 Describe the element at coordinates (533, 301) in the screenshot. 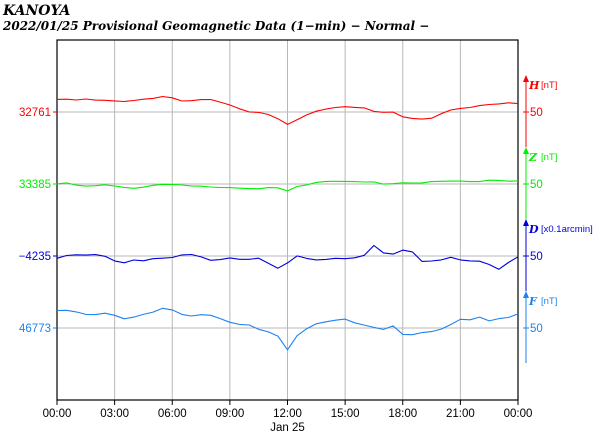

I see `component-name-f: F` at that location.